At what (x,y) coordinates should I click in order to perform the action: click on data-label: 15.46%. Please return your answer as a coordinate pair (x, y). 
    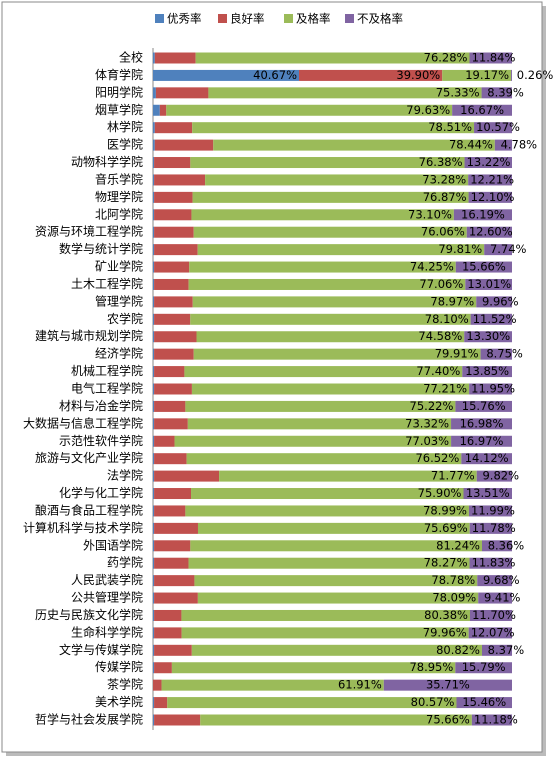
    Looking at the image, I should click on (484, 702).